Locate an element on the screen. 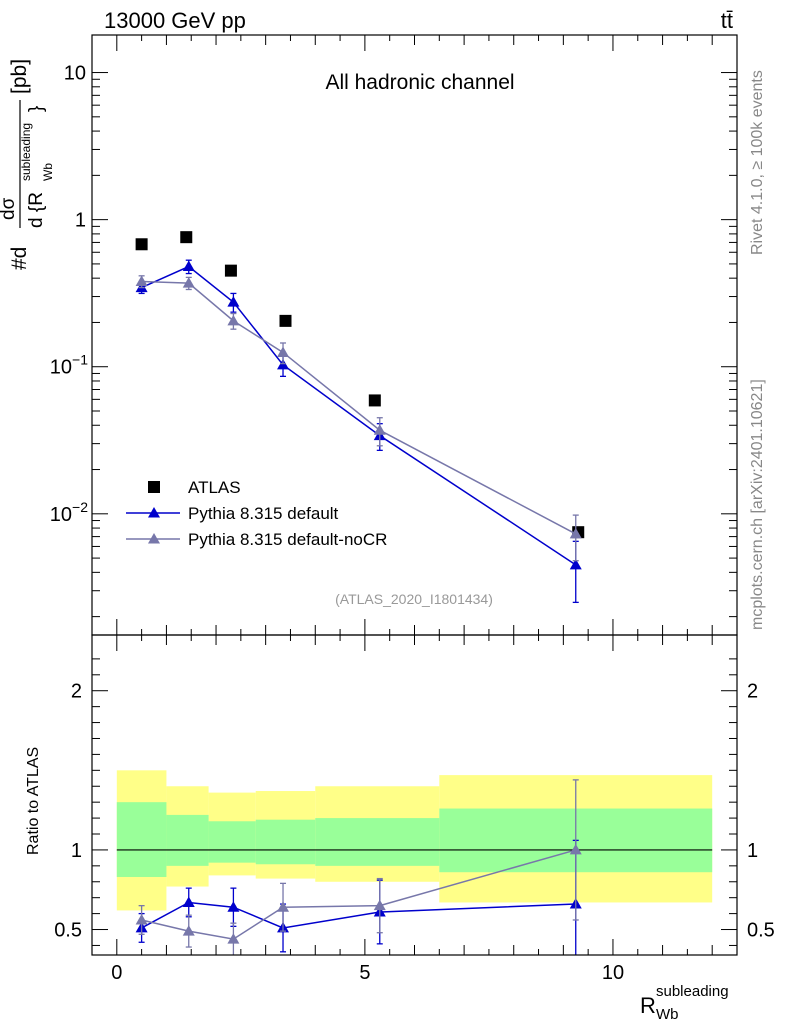 This screenshot has width=786, height=1024. legend-marker-atlas is located at coordinates (154, 487).